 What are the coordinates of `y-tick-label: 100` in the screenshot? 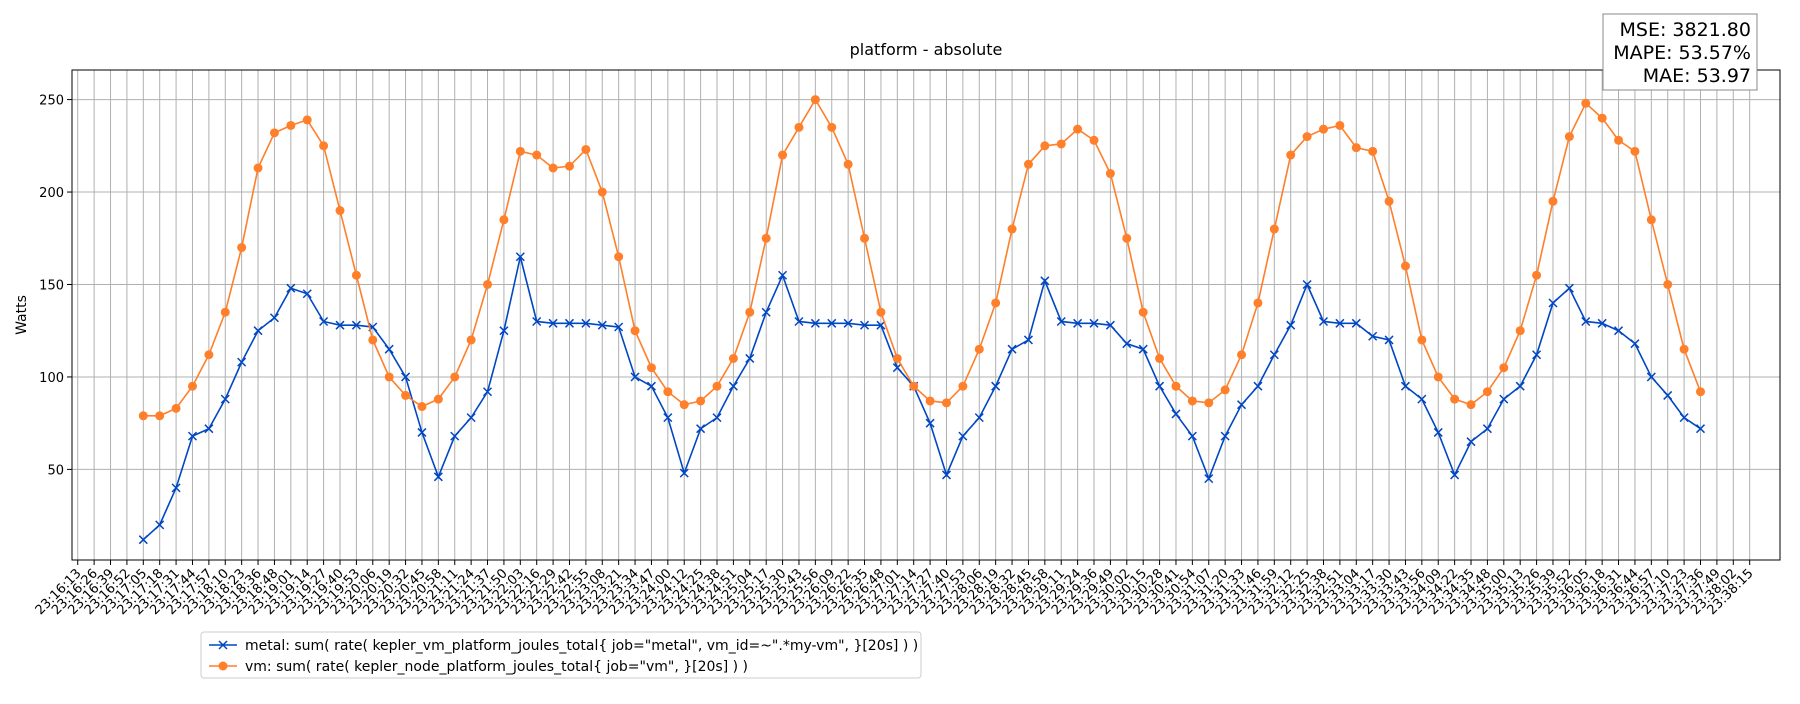 It's located at (51, 378).